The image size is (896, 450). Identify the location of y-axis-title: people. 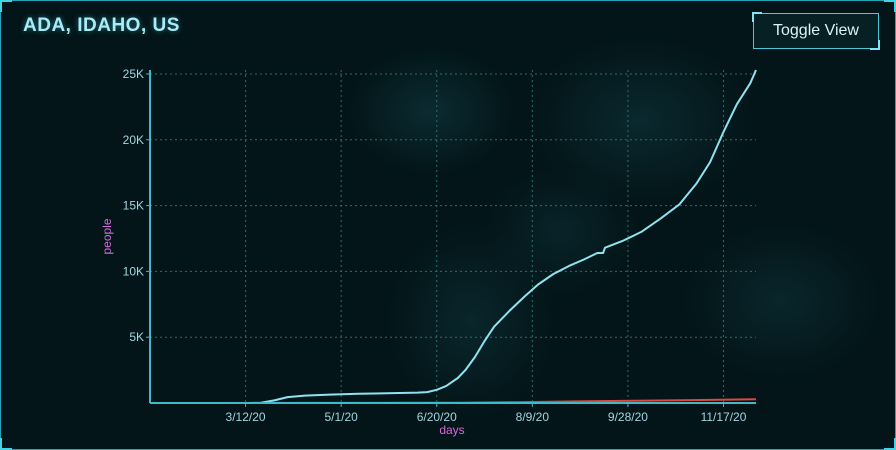
(107, 236).